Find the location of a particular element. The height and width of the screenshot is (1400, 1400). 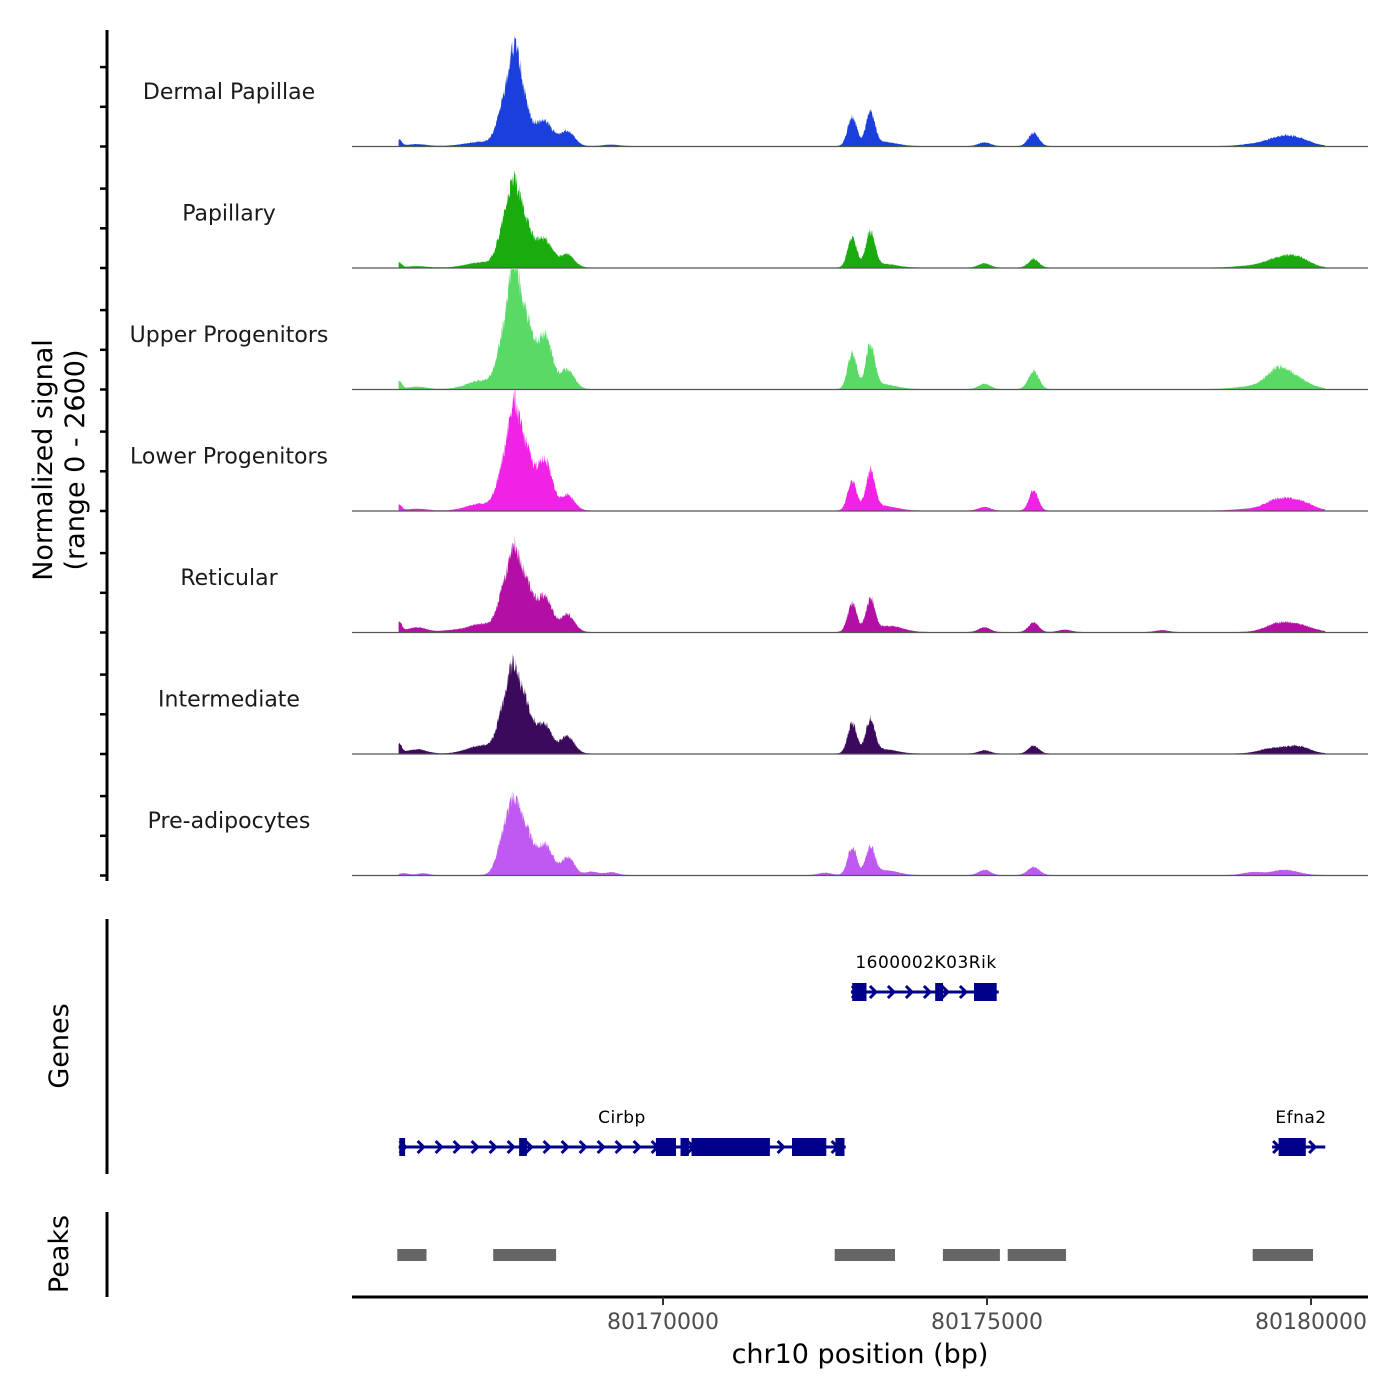

x-tick-label: 80175000 is located at coordinates (987, 1322).